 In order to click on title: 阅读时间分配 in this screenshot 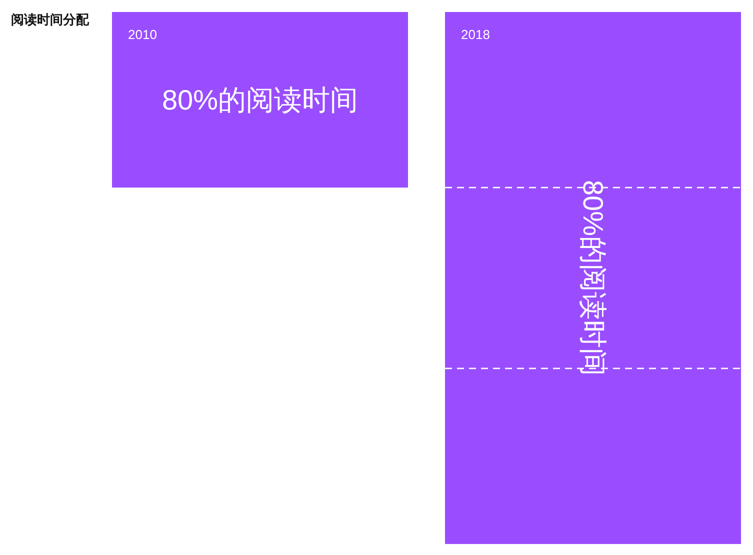, I will do `click(50, 19)`.